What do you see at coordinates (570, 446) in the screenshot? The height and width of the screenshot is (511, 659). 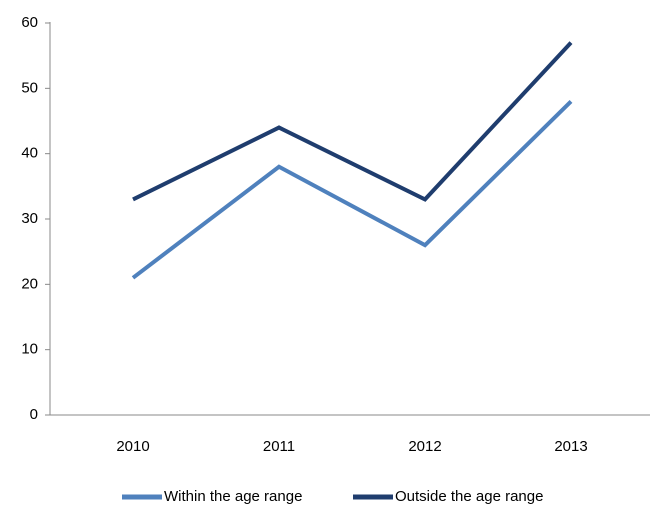 I see `x-tick-label: 2013` at bounding box center [570, 446].